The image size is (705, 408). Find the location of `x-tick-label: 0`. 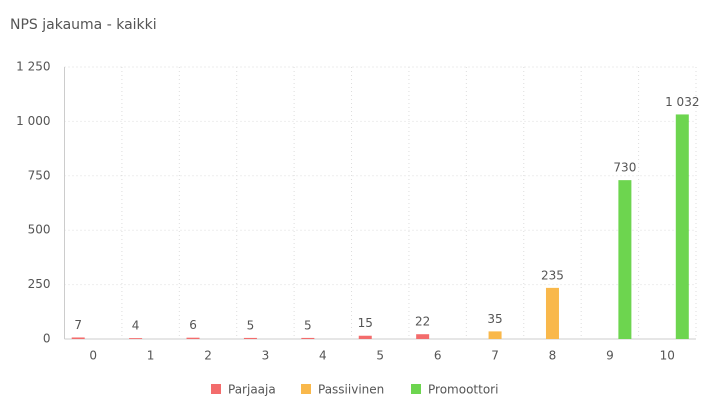

x-tick-label: 0 is located at coordinates (93, 356).